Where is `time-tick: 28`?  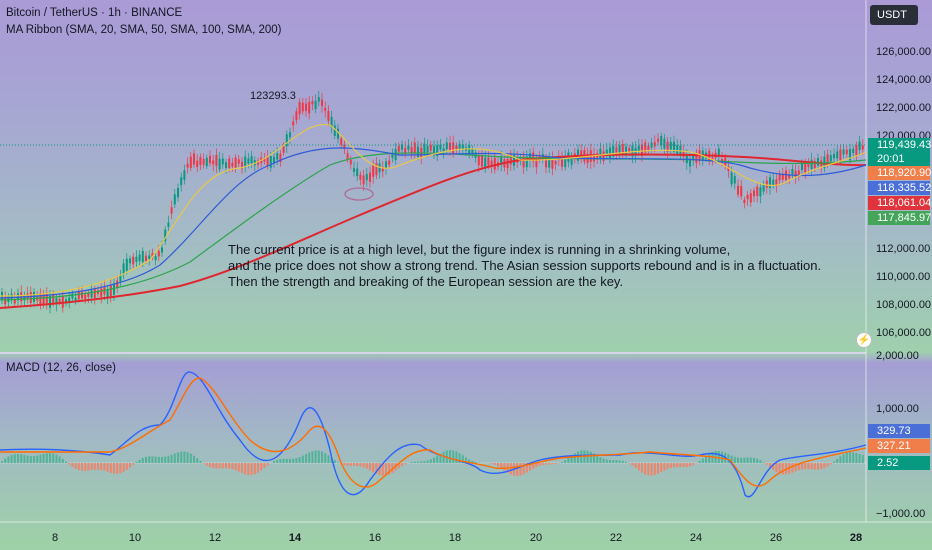
time-tick: 28 is located at coordinates (856, 538).